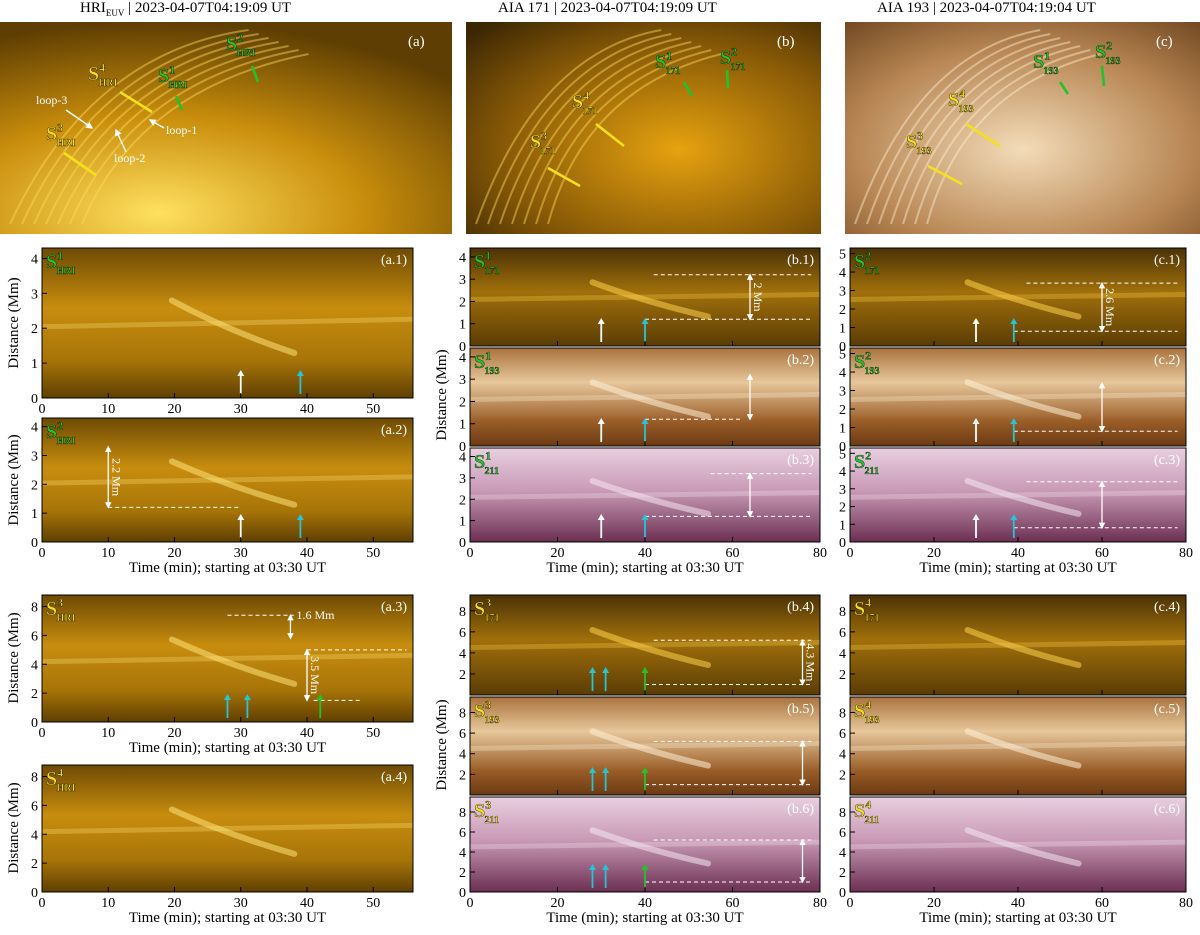 This screenshot has height=935, width=1200. Describe the element at coordinates (61, 610) in the screenshot. I see `panel-slit-label: S3 HRI` at that location.